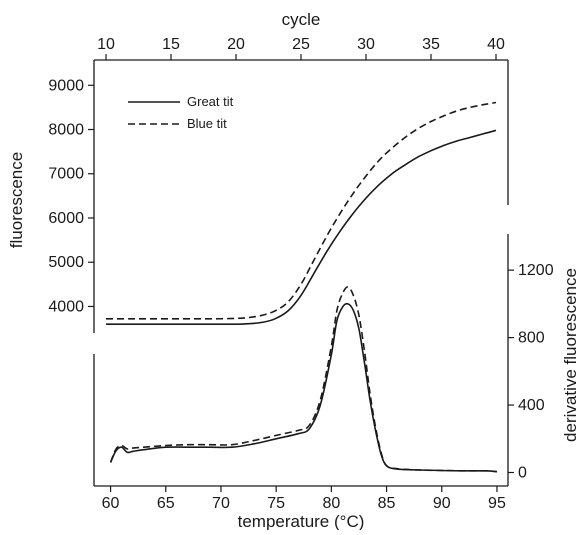 This screenshot has height=535, width=584. Describe the element at coordinates (66, 85) in the screenshot. I see `left-tick-label: 9000` at that location.